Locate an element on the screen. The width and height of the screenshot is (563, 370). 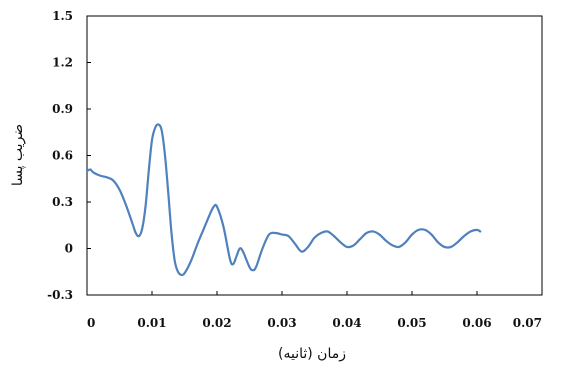
x-tick-label: 0.04 is located at coordinates (346, 323).